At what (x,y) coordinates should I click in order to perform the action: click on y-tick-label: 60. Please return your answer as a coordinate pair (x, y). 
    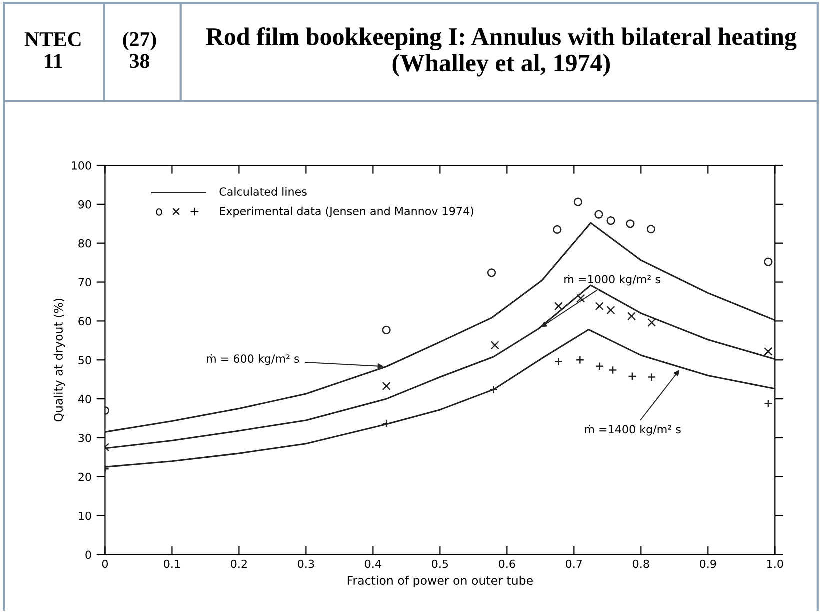
    Looking at the image, I should click on (85, 321).